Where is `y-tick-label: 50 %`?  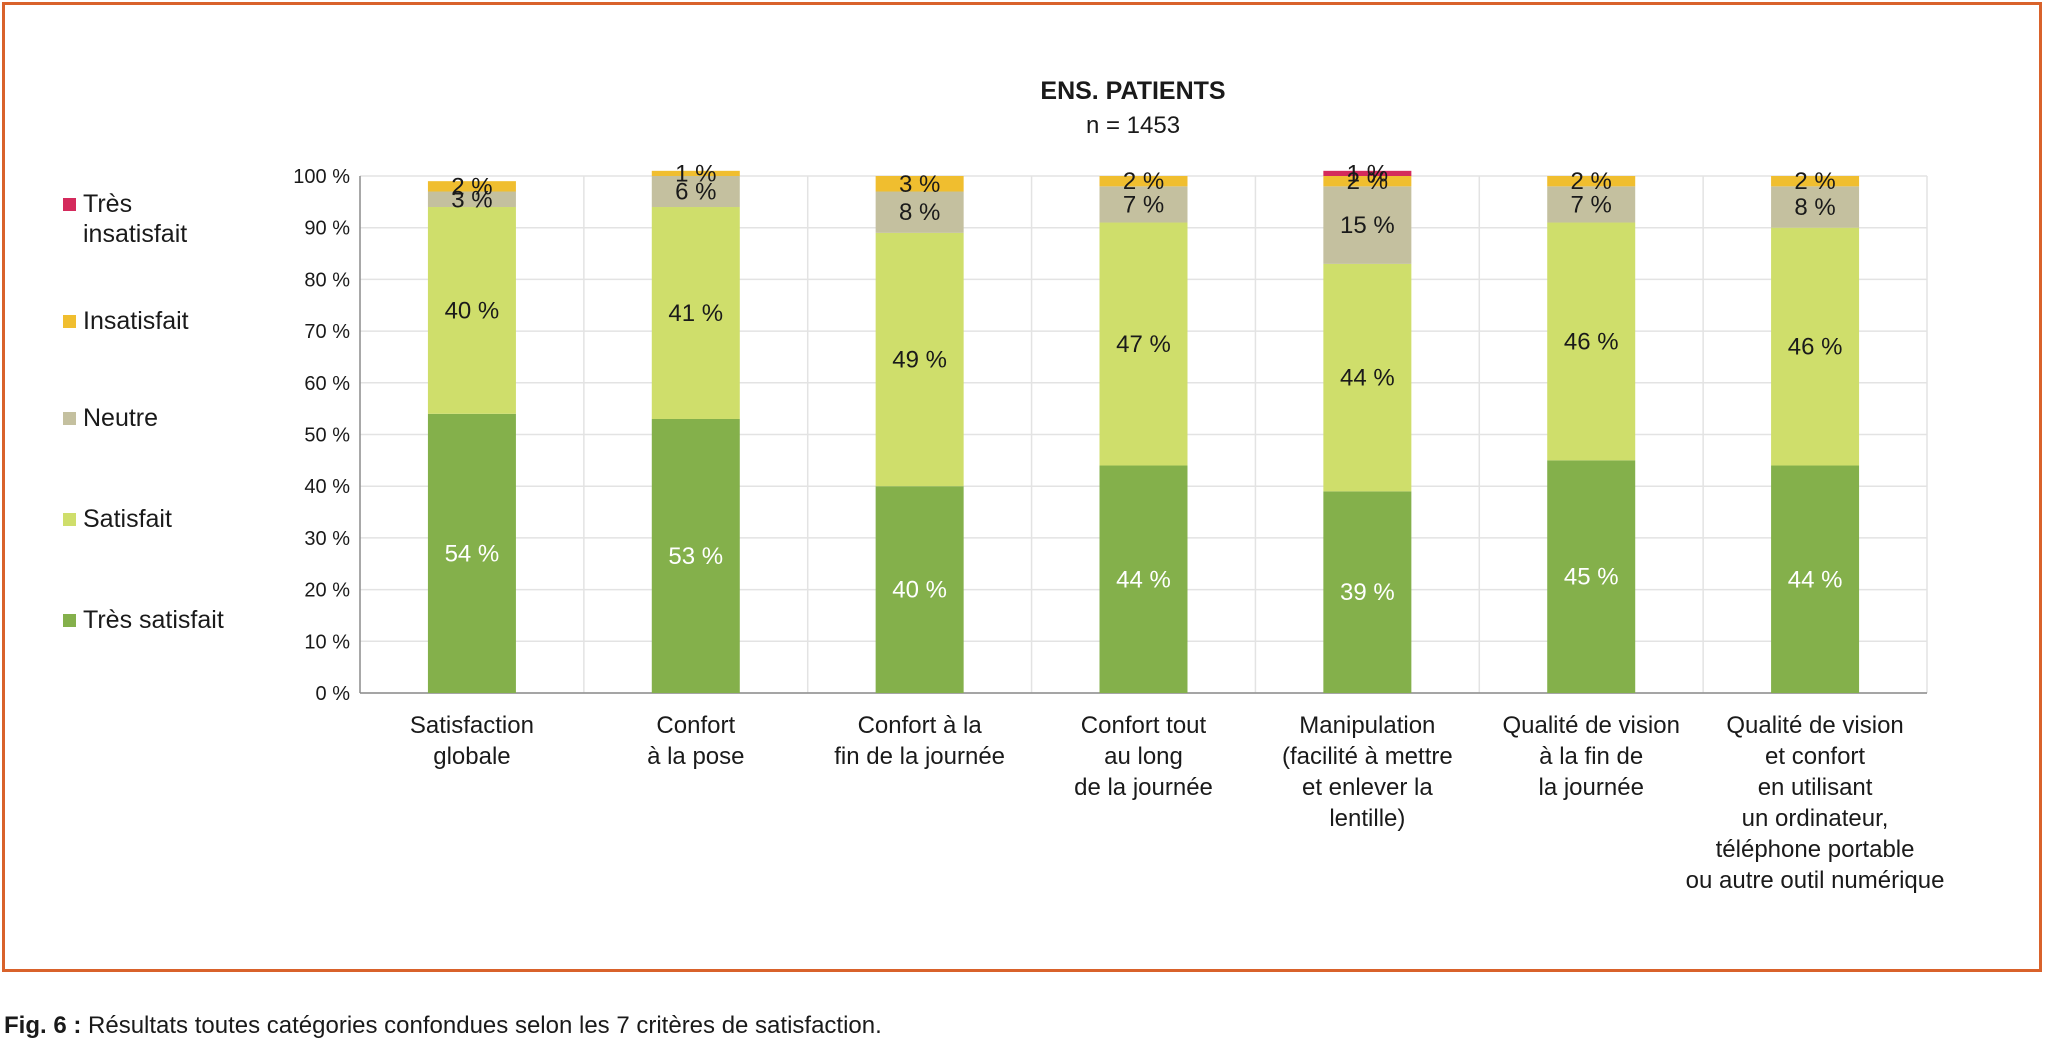 y-tick-label: 50 % is located at coordinates (327, 436).